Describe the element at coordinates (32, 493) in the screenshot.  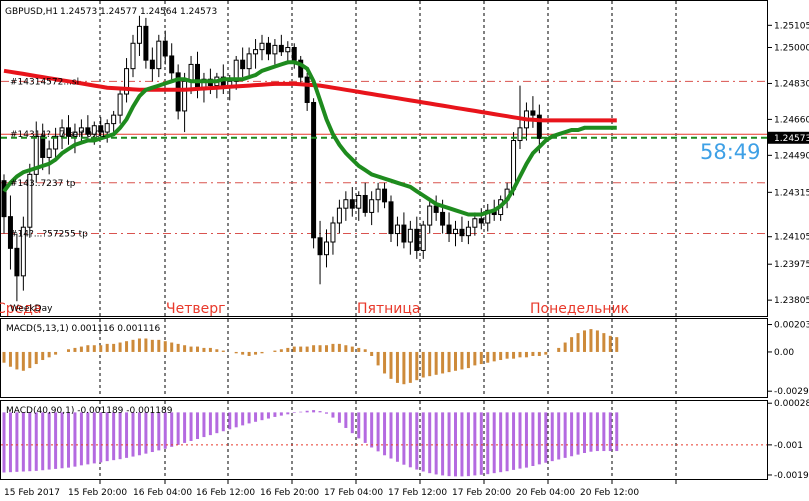
I see `time-tick-label: 15 Feb 2017` at that location.